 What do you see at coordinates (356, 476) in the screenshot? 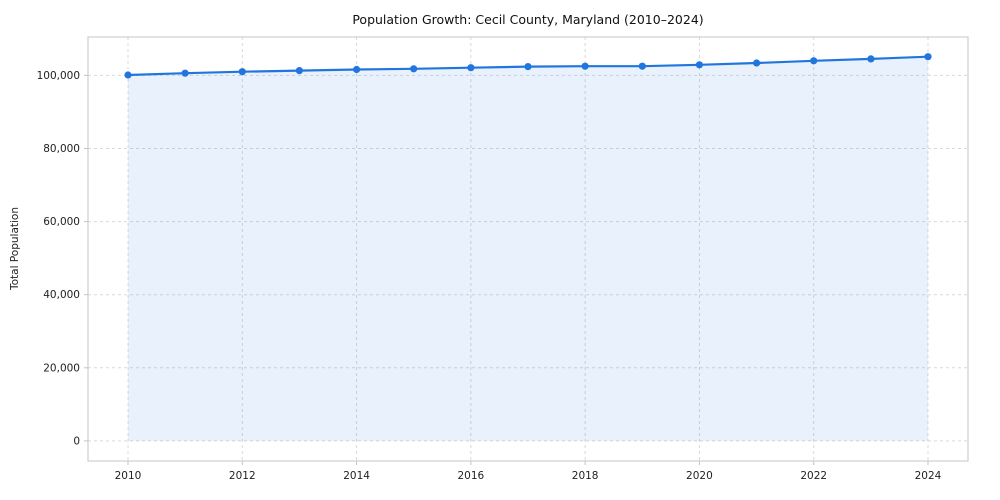
I see `x-tick-label: 2014` at bounding box center [356, 476].